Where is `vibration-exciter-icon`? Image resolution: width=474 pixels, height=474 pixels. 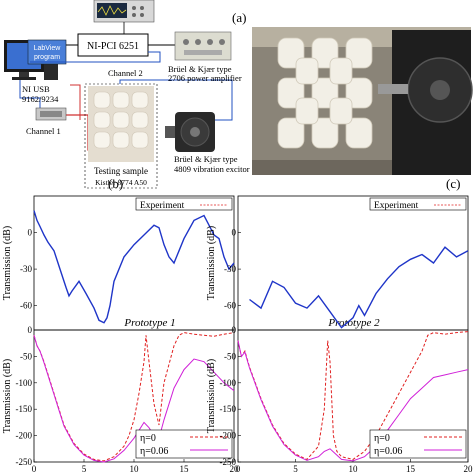 vibration-exciter-icon is located at coordinates (190, 132).